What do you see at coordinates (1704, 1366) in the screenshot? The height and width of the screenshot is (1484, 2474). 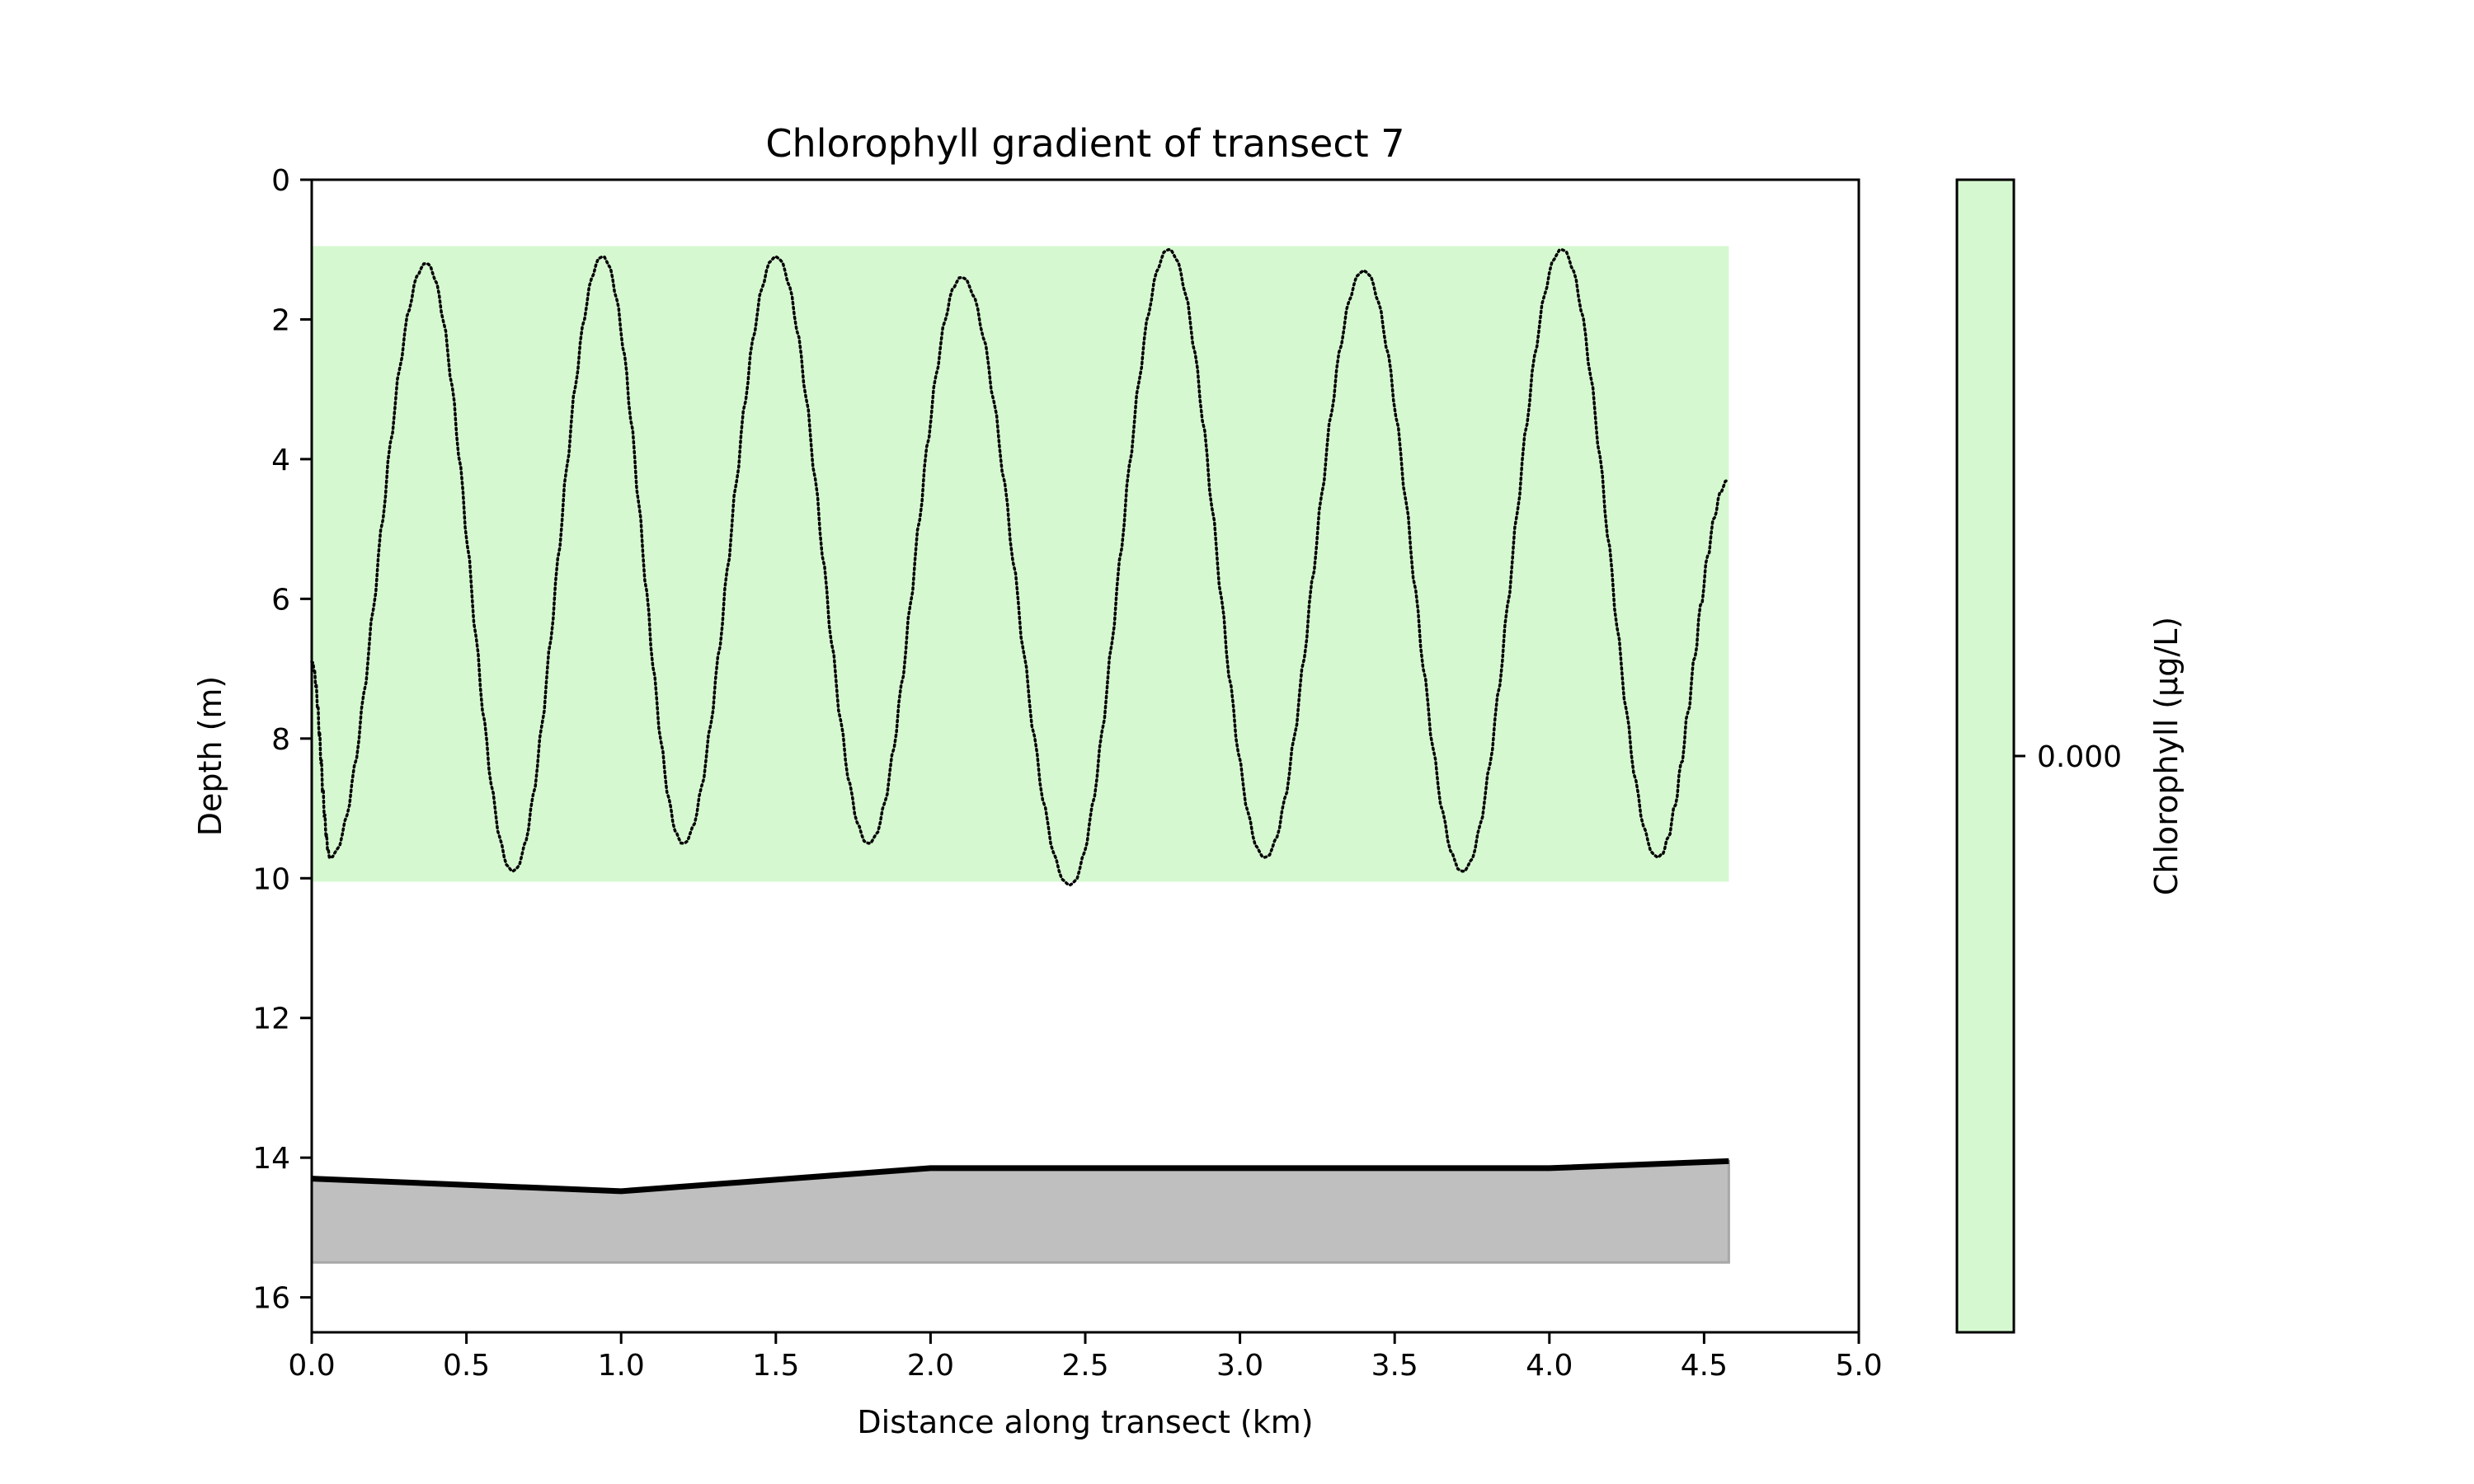 I see `x-tick-label: 4.5` at bounding box center [1704, 1366].